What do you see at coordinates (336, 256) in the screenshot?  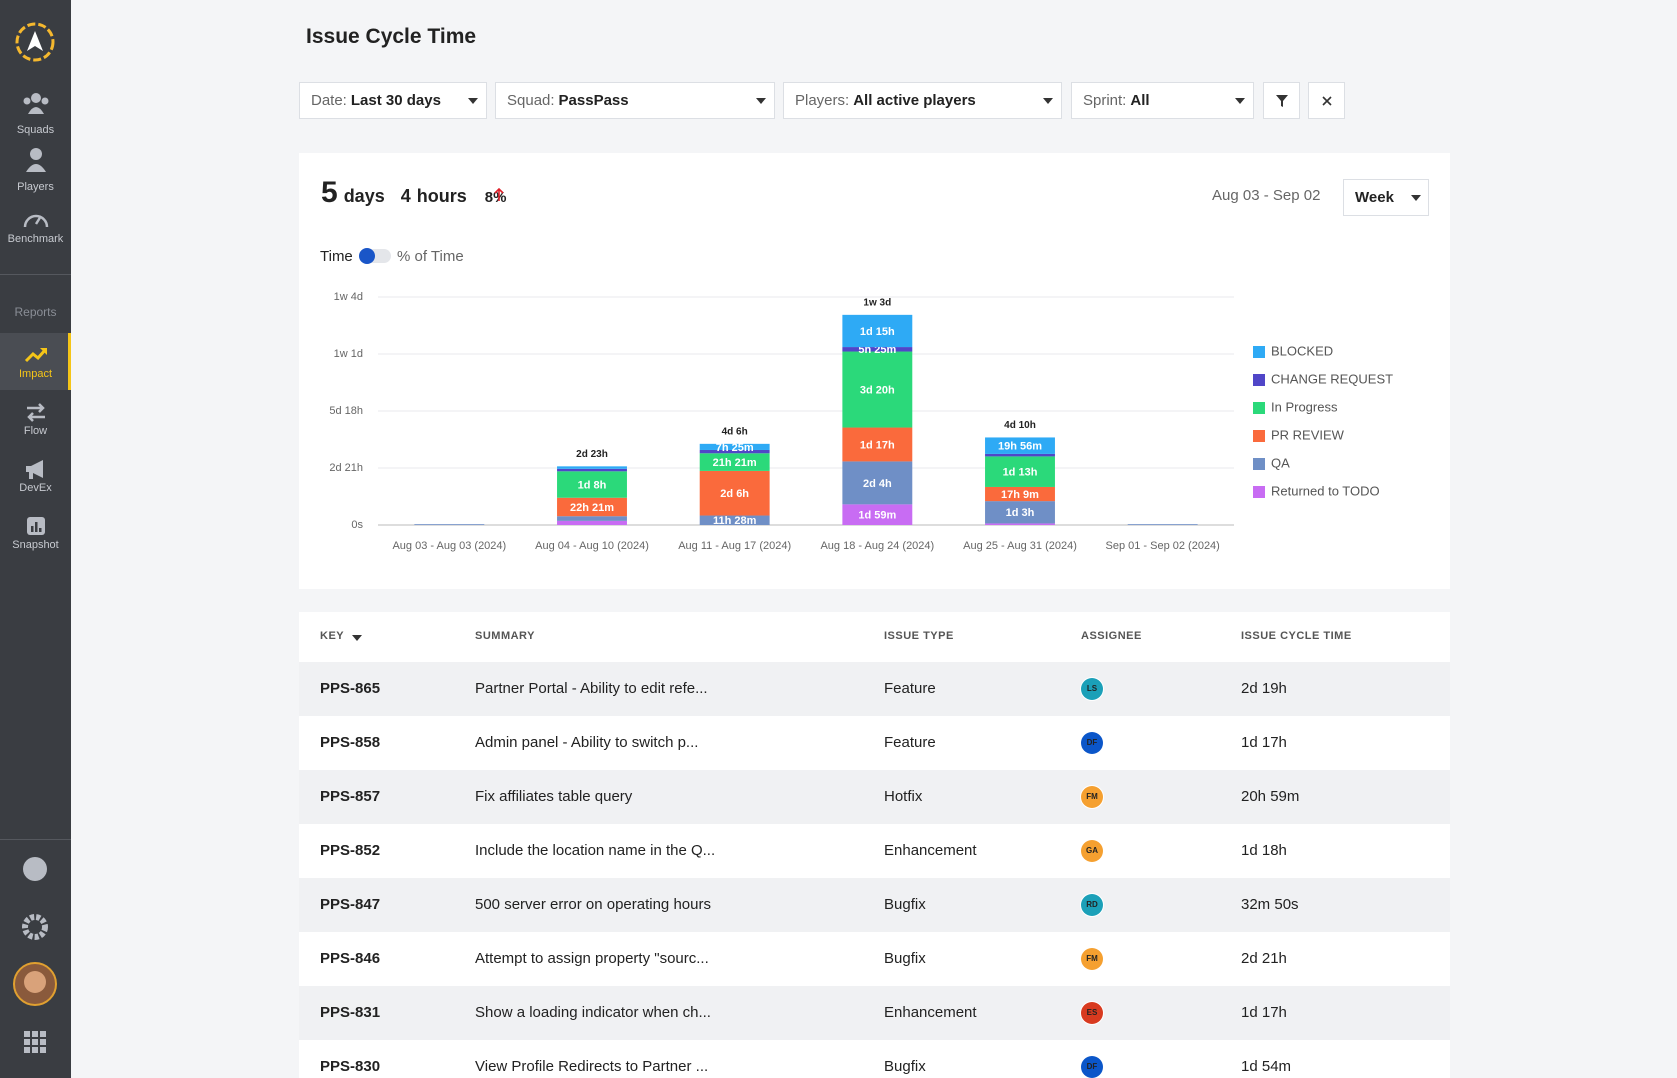 I see `toggle-left-label: Time` at bounding box center [336, 256].